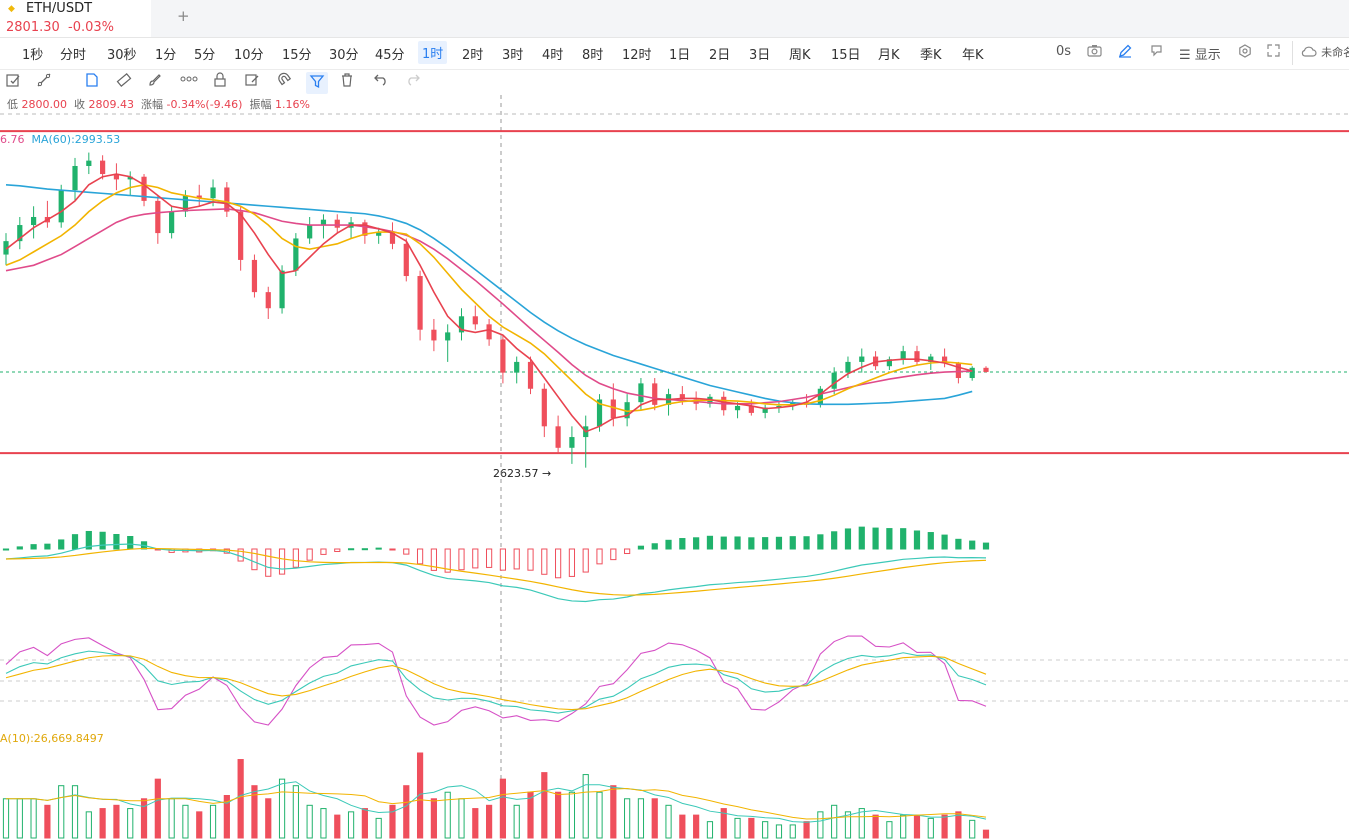 The width and height of the screenshot is (1349, 840). What do you see at coordinates (189, 81) in the screenshot?
I see `pattern-icon` at bounding box center [189, 81].